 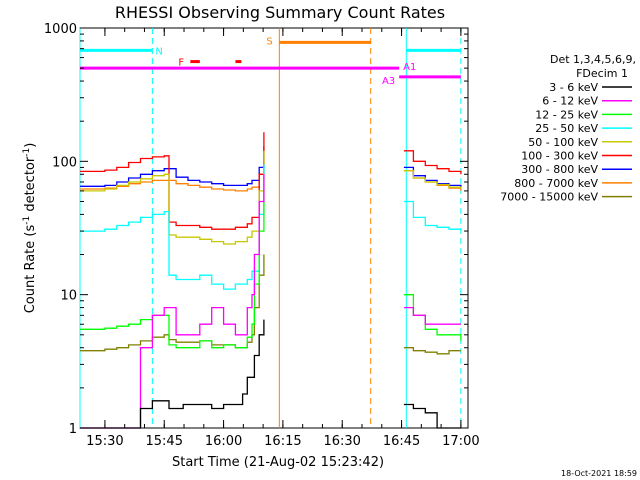 What do you see at coordinates (104, 441) in the screenshot?
I see `x-tick-label-0: 15:30` at bounding box center [104, 441].